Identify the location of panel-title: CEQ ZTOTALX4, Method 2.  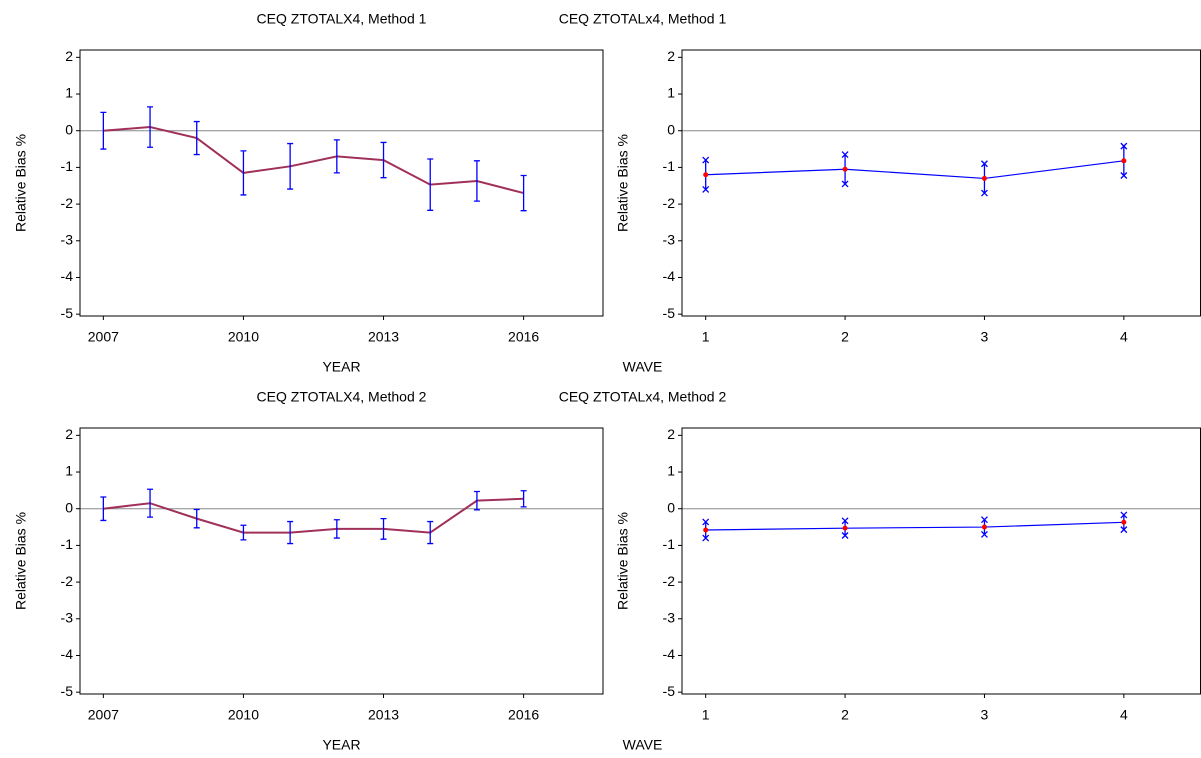
(342, 397).